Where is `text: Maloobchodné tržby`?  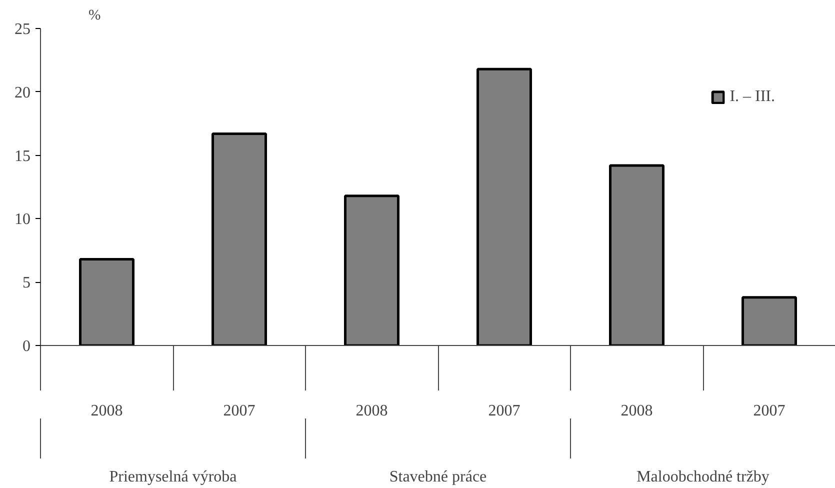
text: Maloobchodné tržby is located at coordinates (703, 477).